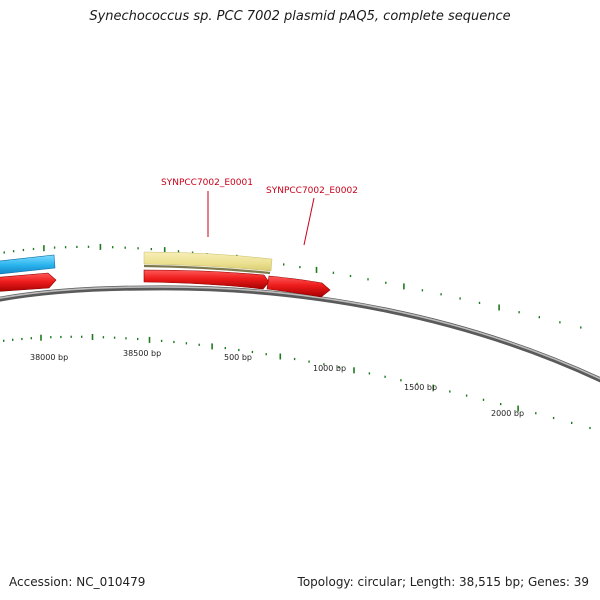 The height and width of the screenshot is (600, 600). Describe the element at coordinates (207, 269) in the screenshot. I see `feature-highlight-underline` at that location.